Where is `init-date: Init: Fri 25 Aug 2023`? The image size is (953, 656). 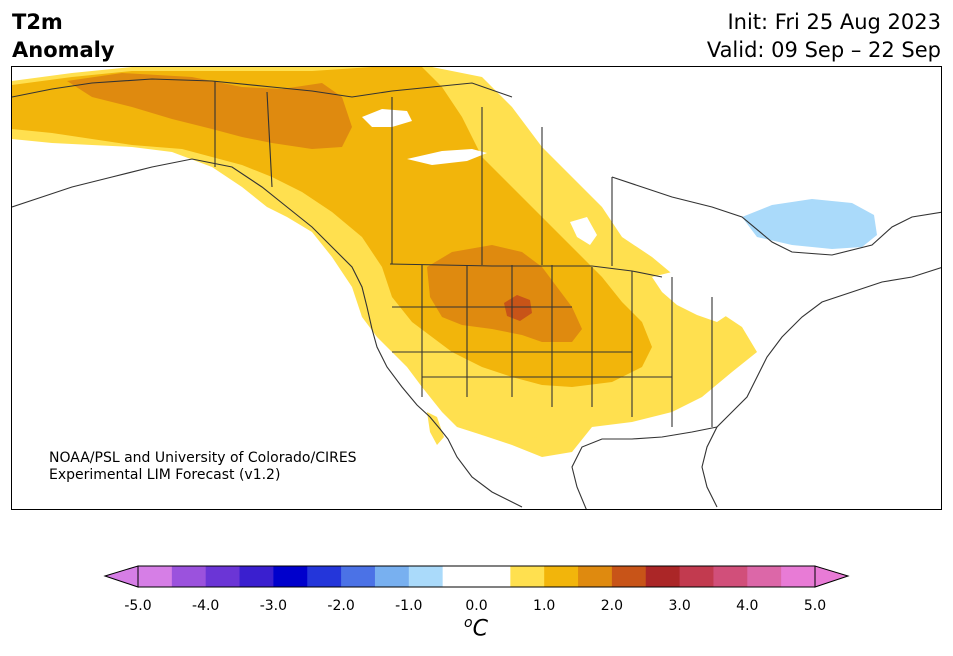
init-date: Init: Fri 25 Aug 2023 is located at coordinates (834, 22).